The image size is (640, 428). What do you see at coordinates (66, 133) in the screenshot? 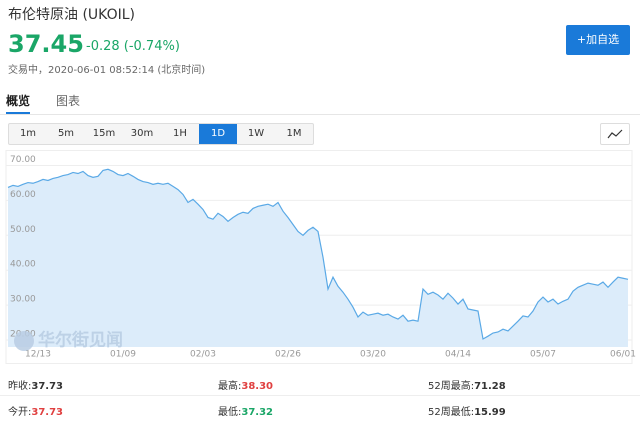
I see `period-button: 5m` at bounding box center [66, 133].